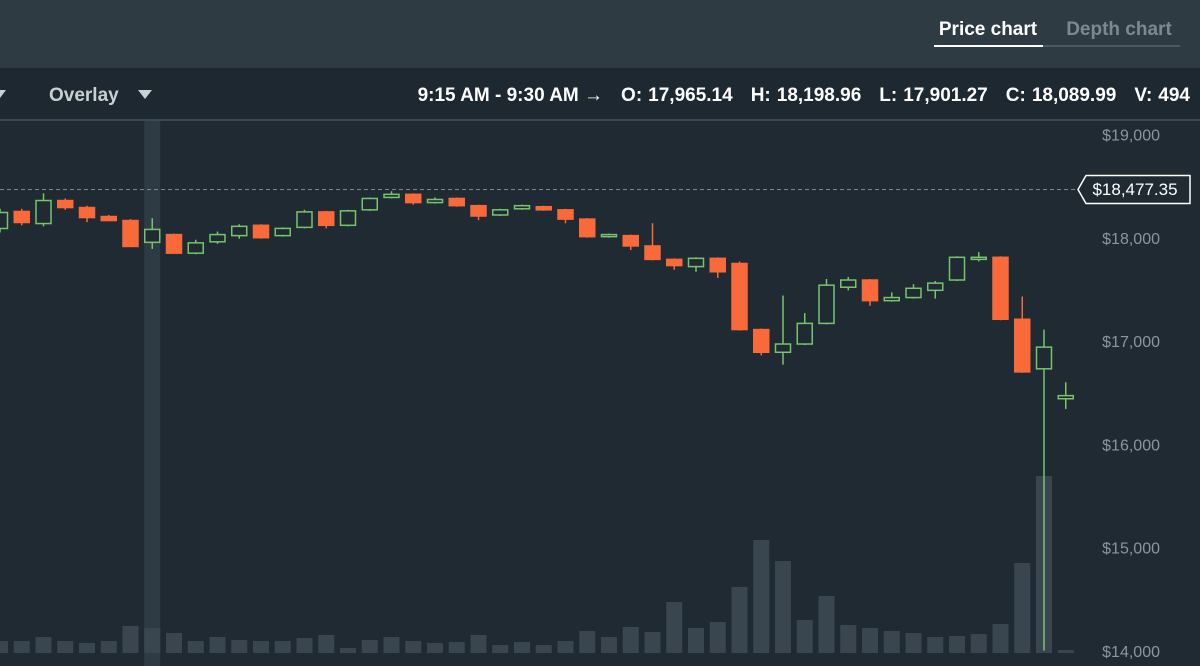 This screenshot has height=666, width=1200. I want to click on ohlc-low-label: L:, so click(888, 95).